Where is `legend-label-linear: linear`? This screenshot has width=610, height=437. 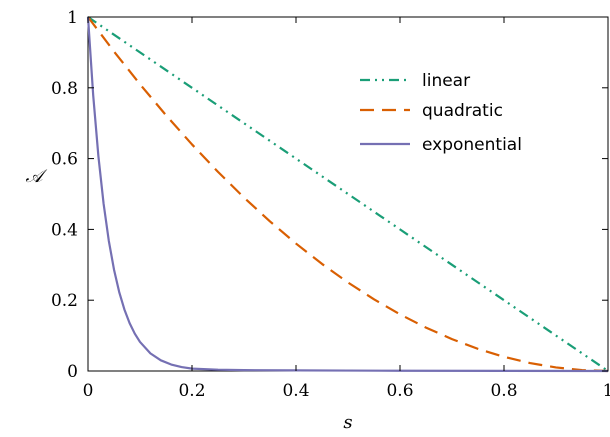
legend-label-linear: linear is located at coordinates (446, 81).